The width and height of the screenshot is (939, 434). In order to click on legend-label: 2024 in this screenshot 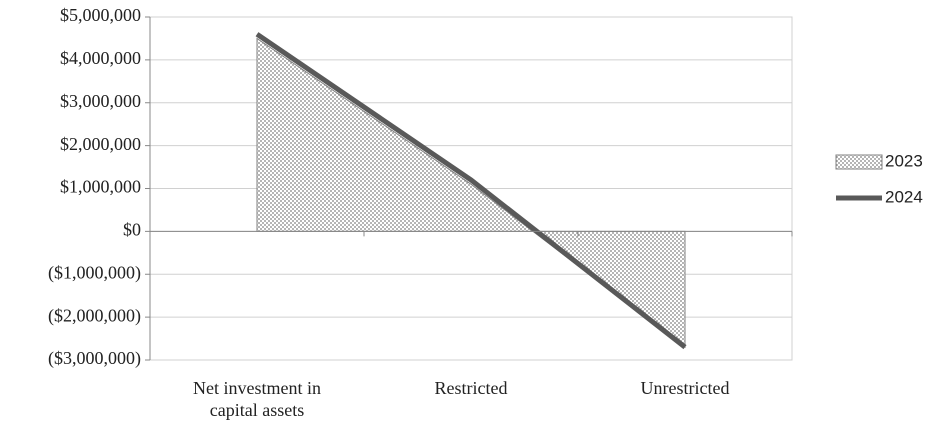, I will do `click(904, 196)`.